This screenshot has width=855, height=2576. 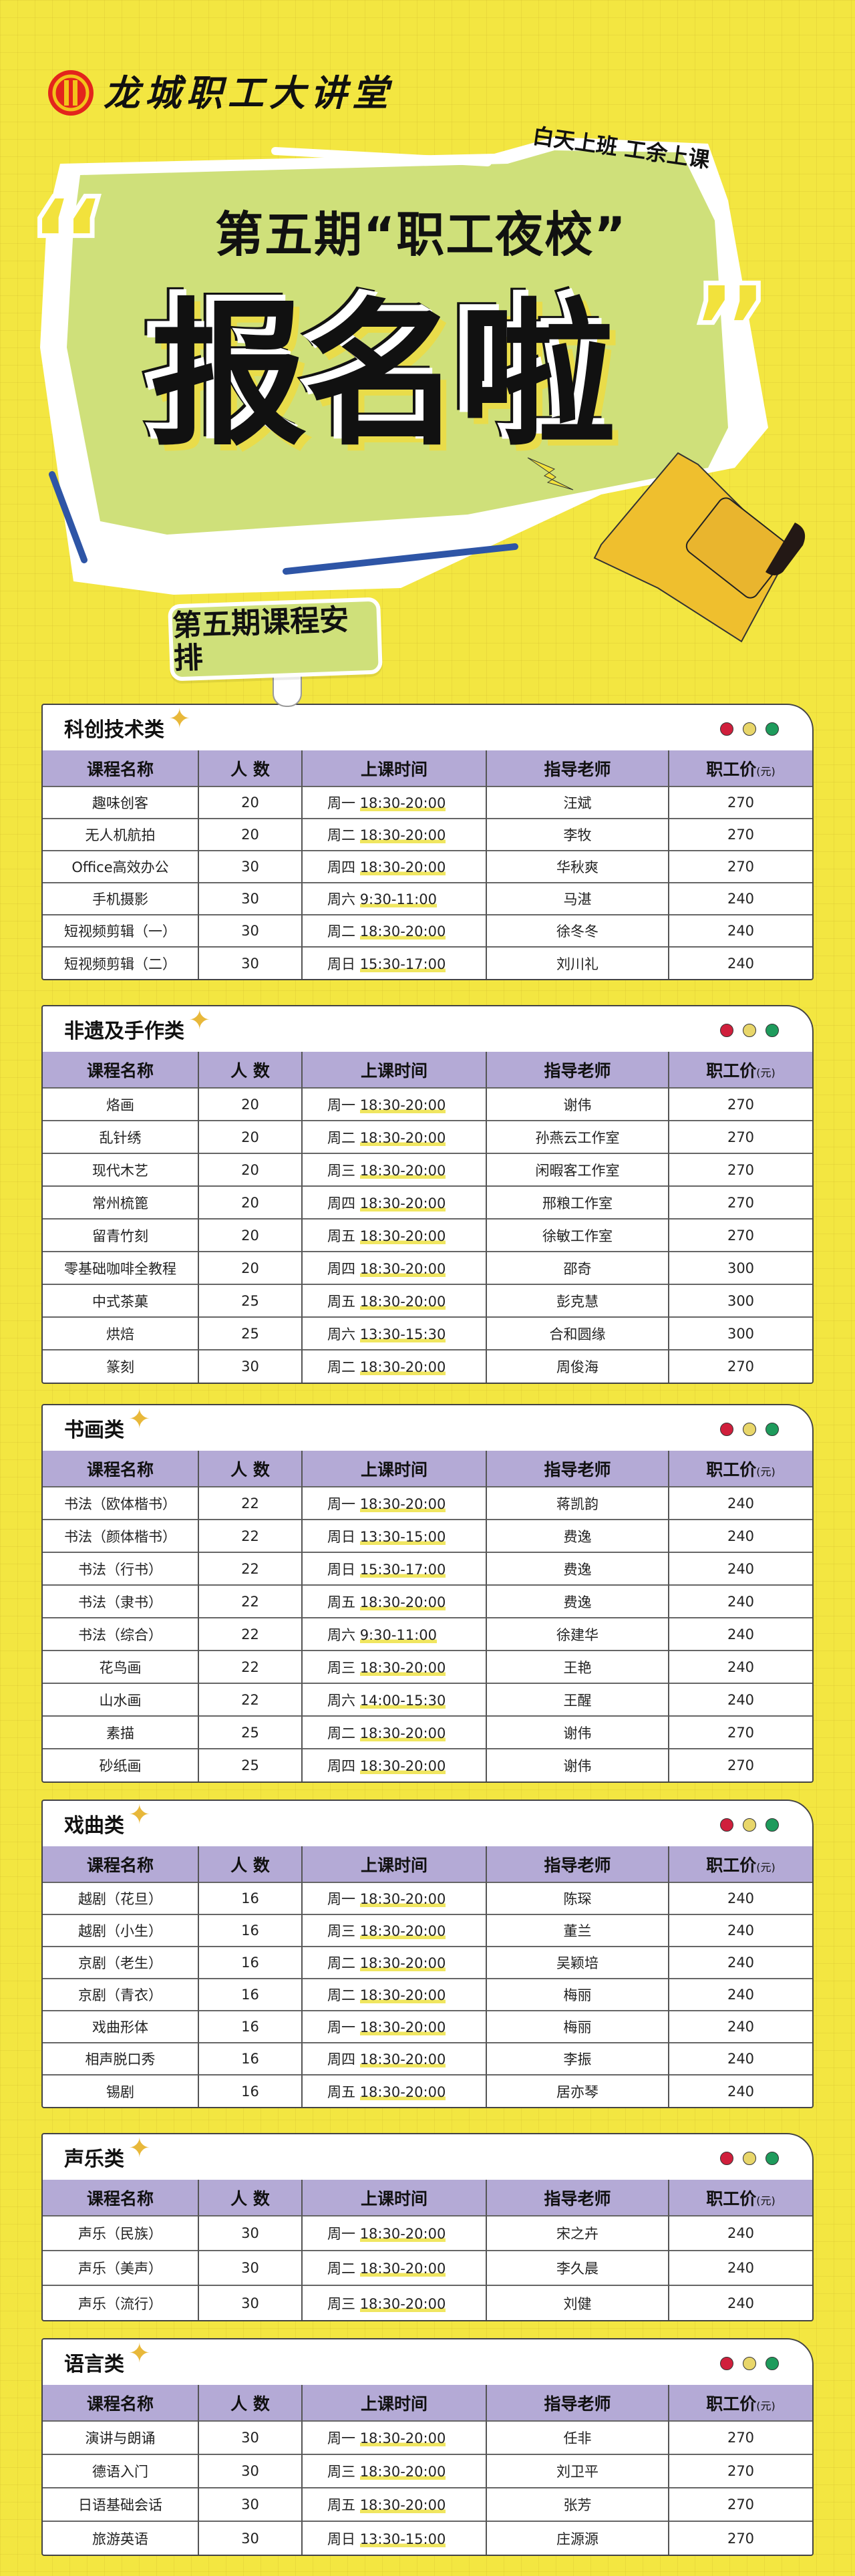 I want to click on course-name: 趣味创客, so click(x=120, y=802).